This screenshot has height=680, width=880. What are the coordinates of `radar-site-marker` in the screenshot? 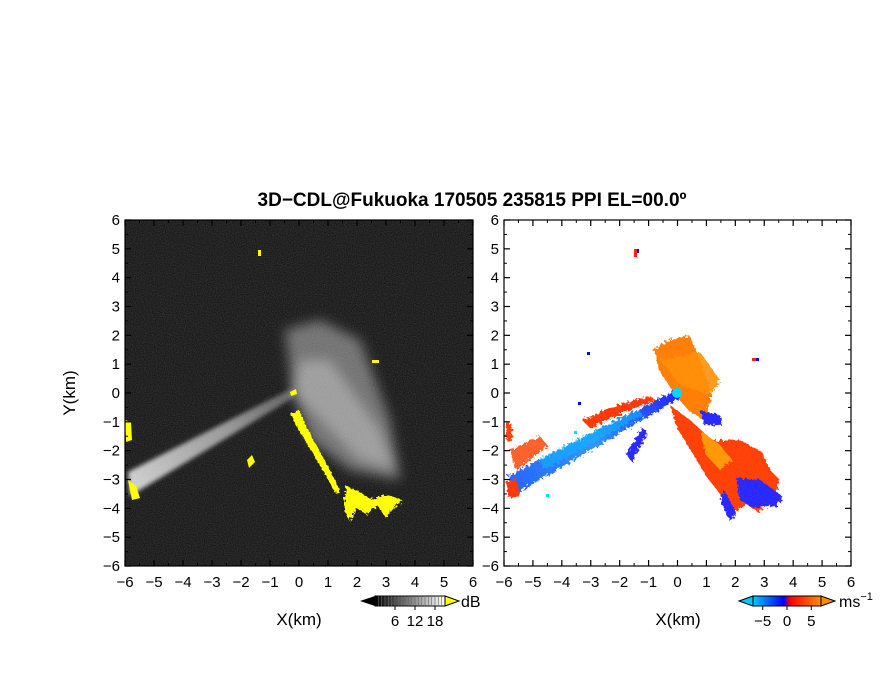 It's located at (677, 393).